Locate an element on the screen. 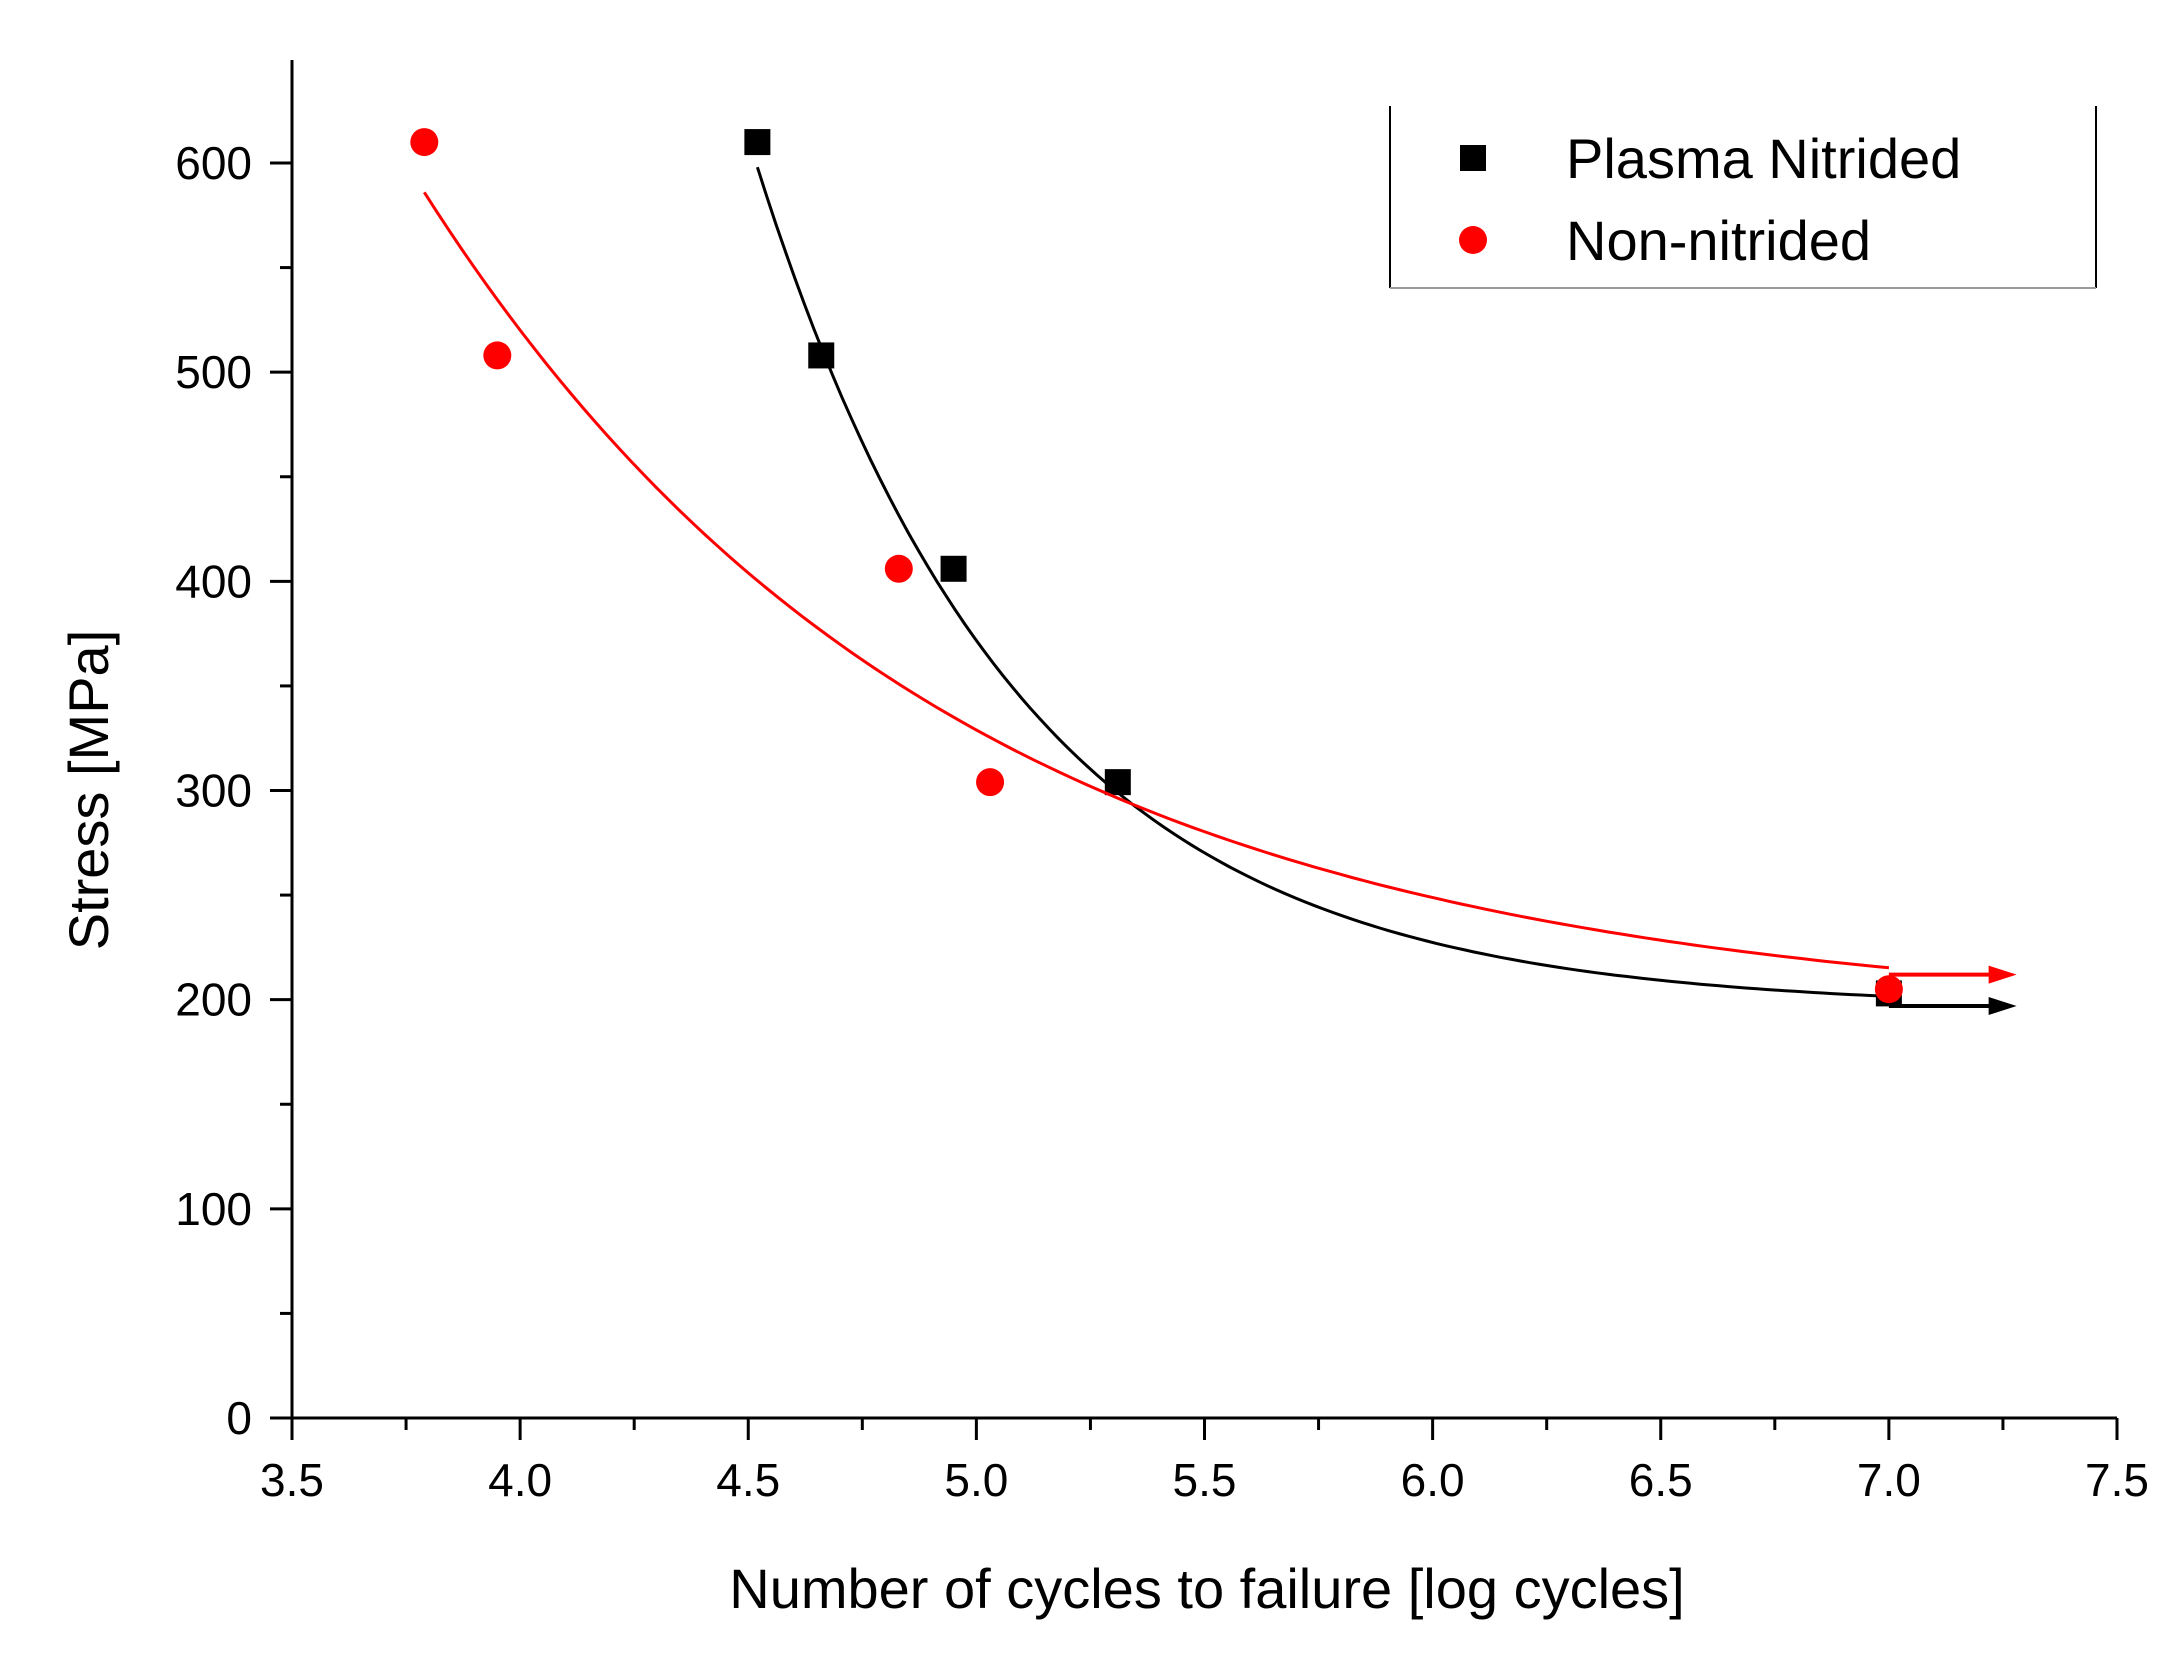 This screenshot has width=2179, height=1655. x-tick-label: 4.5 is located at coordinates (748, 1480).